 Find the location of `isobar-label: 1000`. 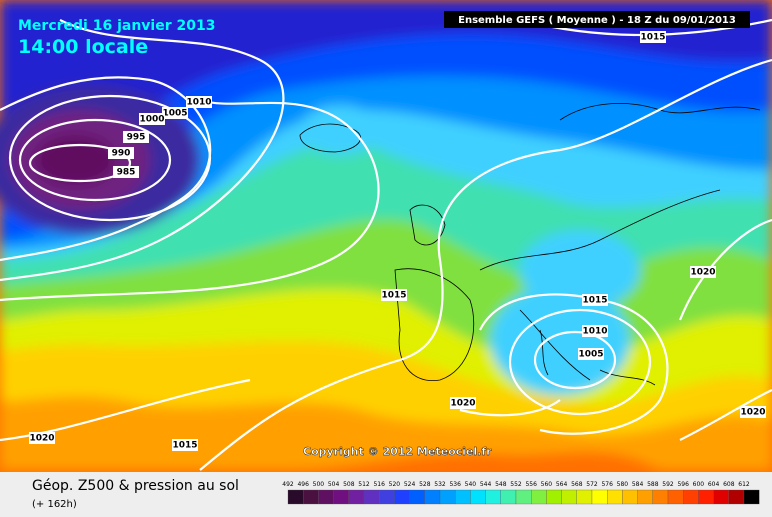

isobar-label: 1000 is located at coordinates (151, 120).